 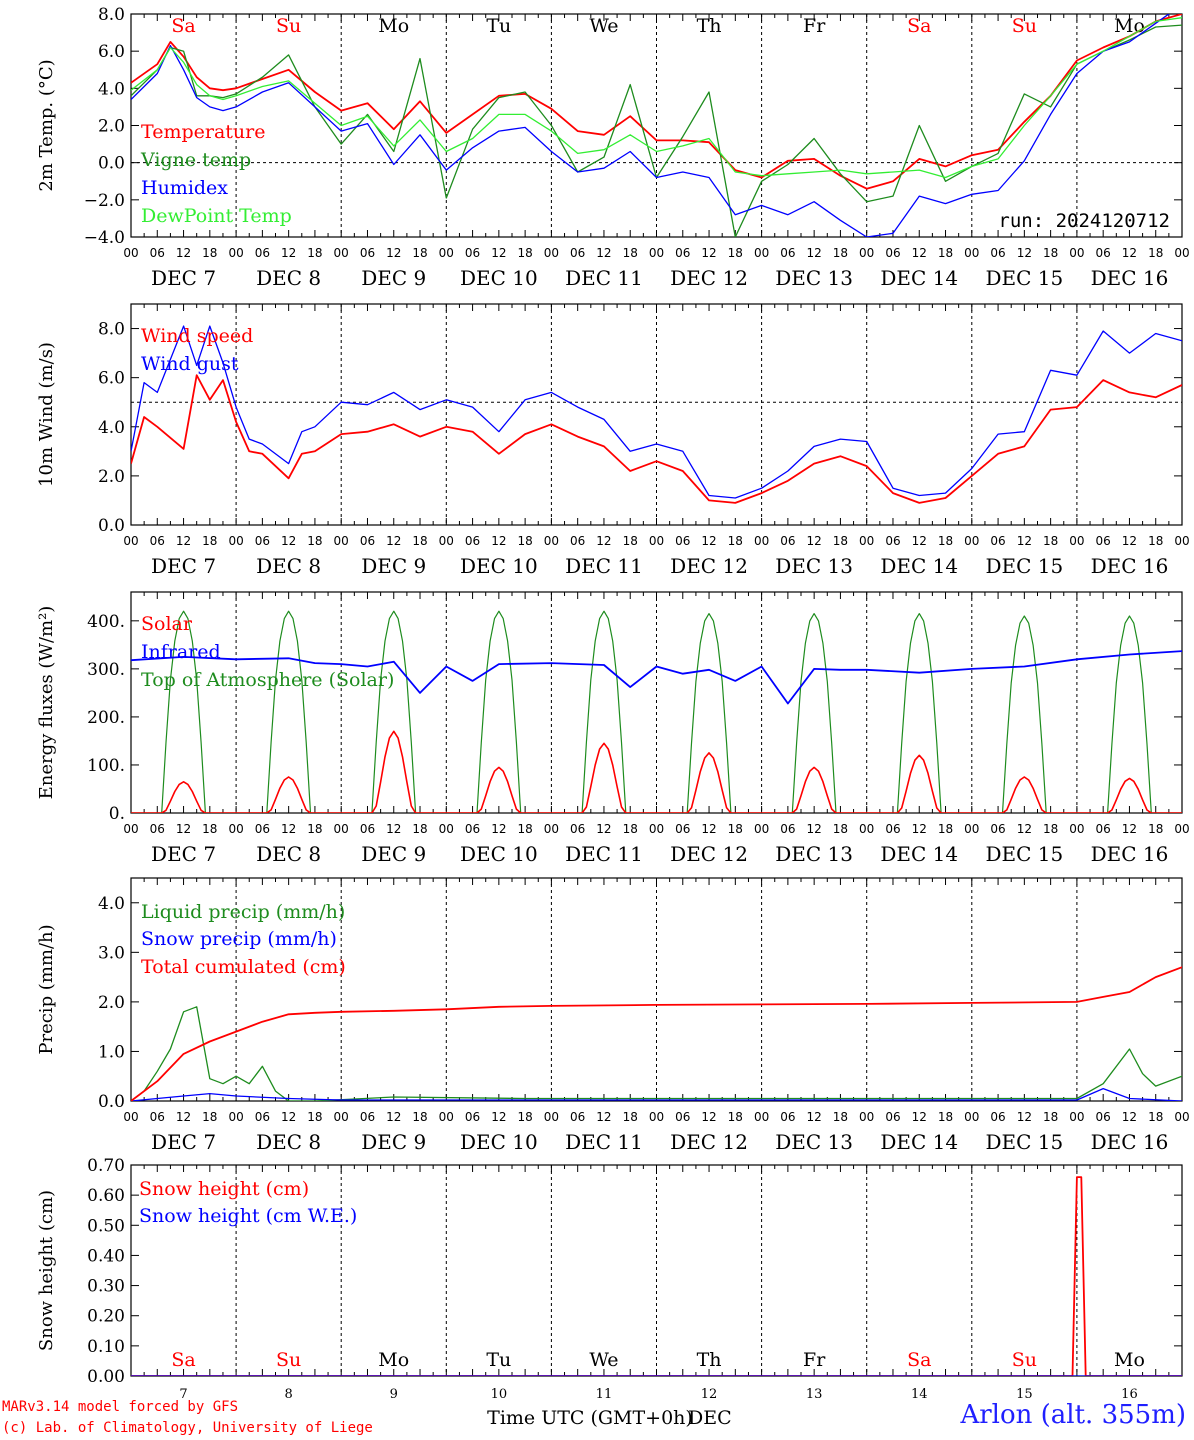 I want to click on y-tick-label: 400., so click(x=106, y=622).